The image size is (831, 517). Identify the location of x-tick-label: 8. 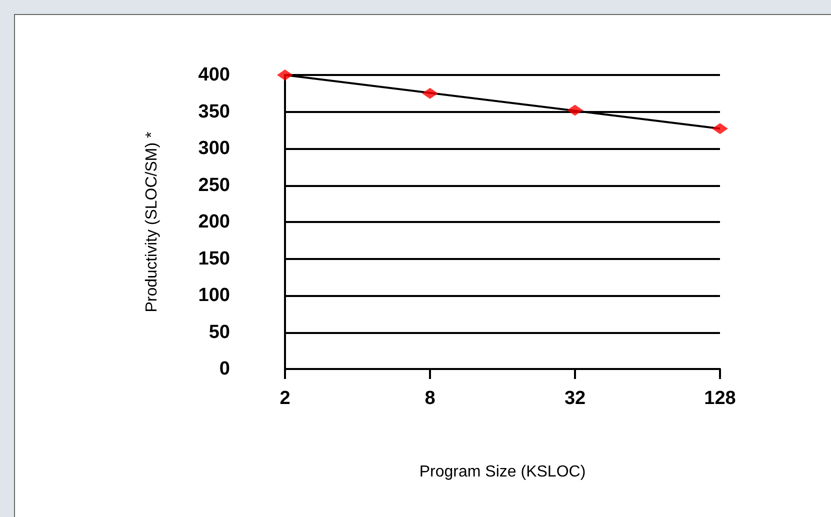
(430, 398).